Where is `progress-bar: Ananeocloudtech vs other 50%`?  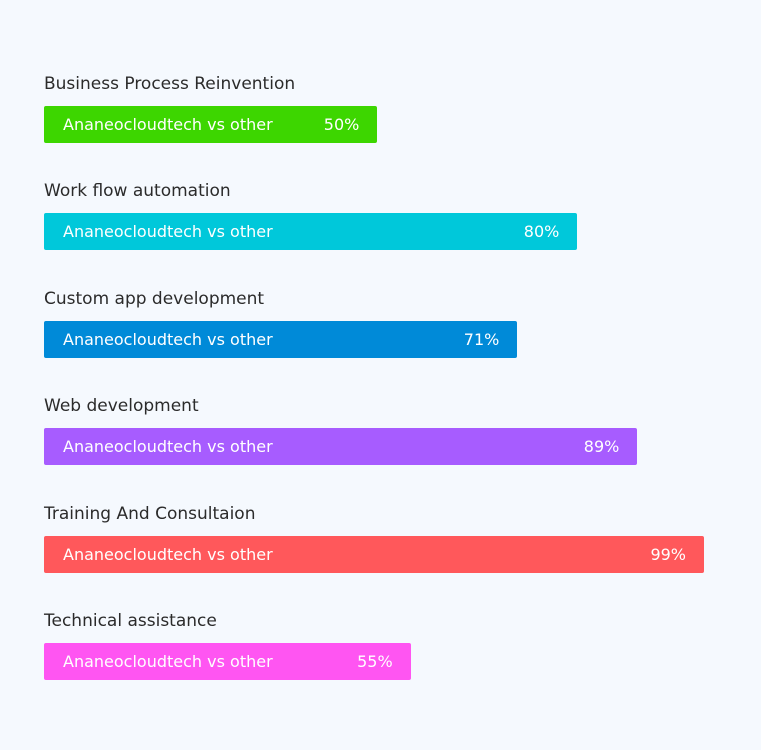 progress-bar: Ananeocloudtech vs other 50% is located at coordinates (211, 124).